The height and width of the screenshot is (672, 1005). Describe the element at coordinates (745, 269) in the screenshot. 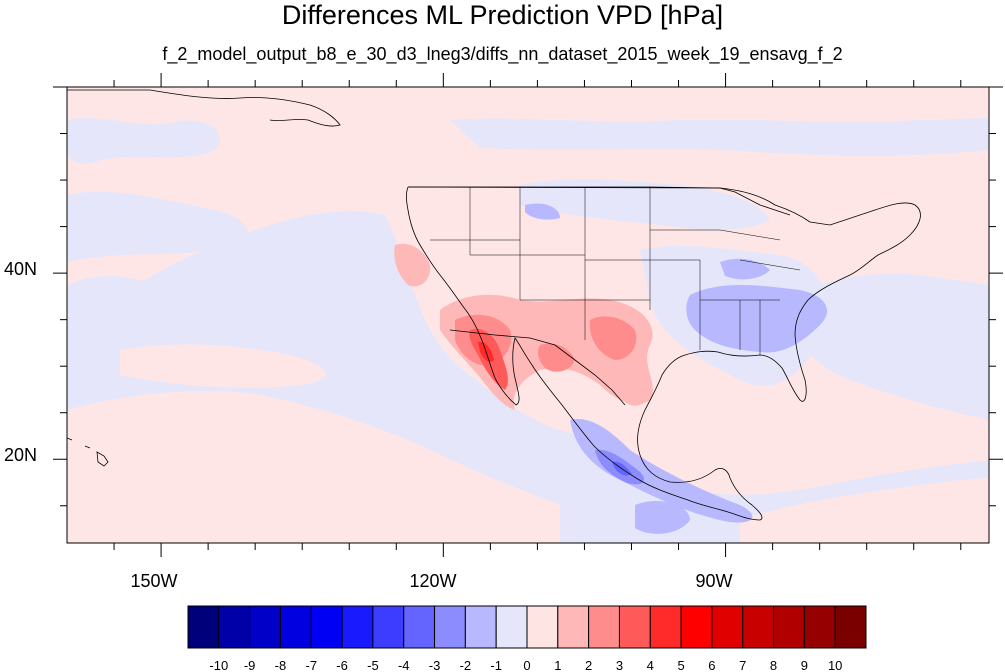

I see `contour-midsouth-negative` at that location.